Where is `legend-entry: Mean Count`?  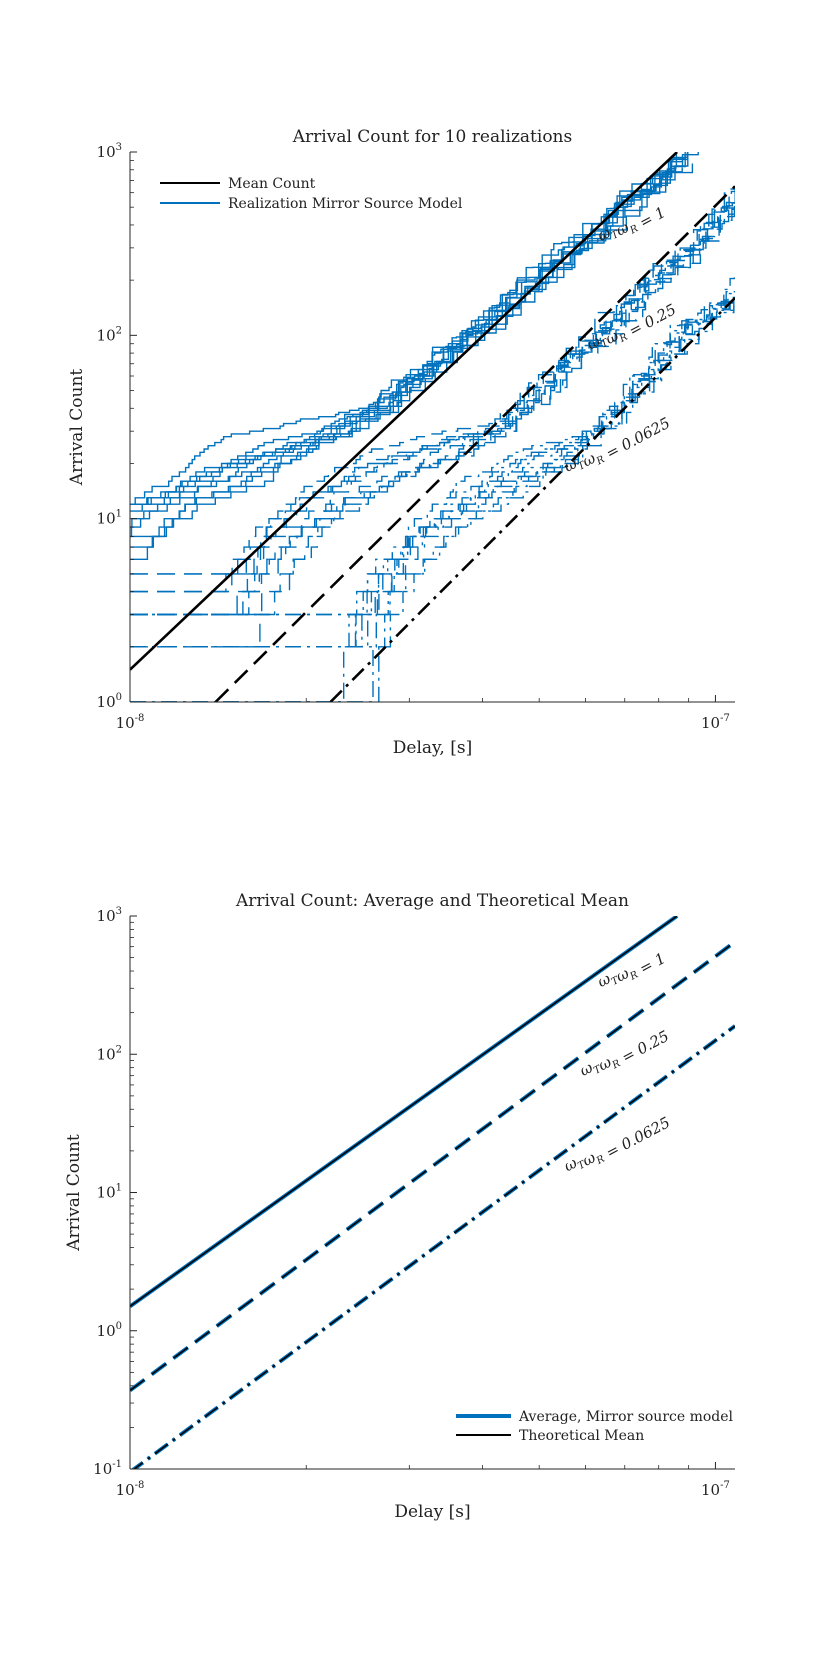 legend-entry: Mean Count is located at coordinates (238, 184).